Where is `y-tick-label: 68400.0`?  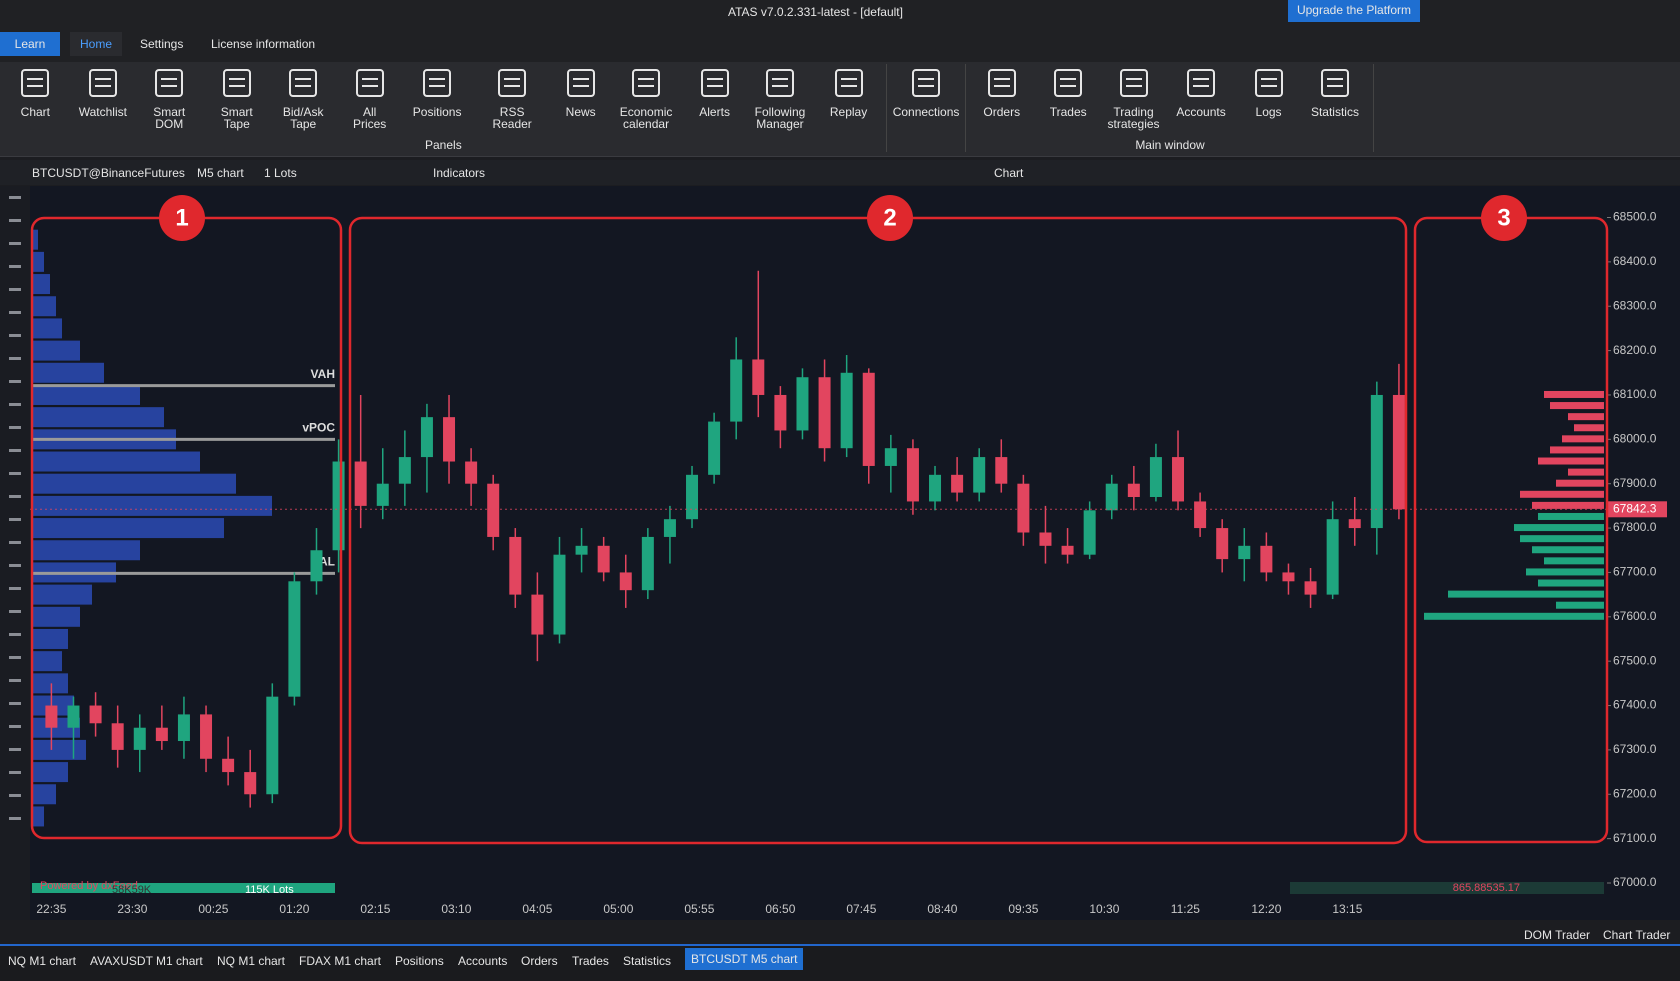 y-tick-label: 68400.0 is located at coordinates (1635, 261).